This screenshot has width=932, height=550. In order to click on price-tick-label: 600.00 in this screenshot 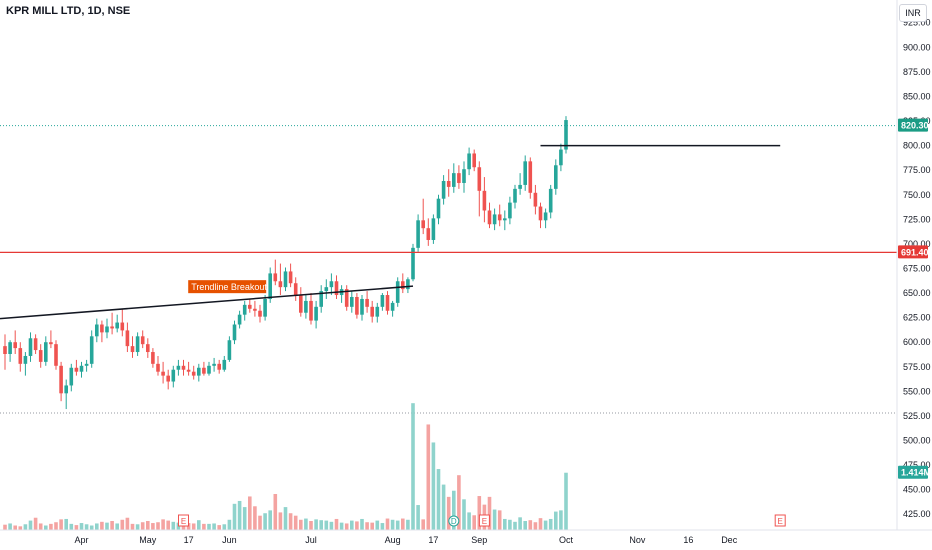, I will do `click(917, 342)`.